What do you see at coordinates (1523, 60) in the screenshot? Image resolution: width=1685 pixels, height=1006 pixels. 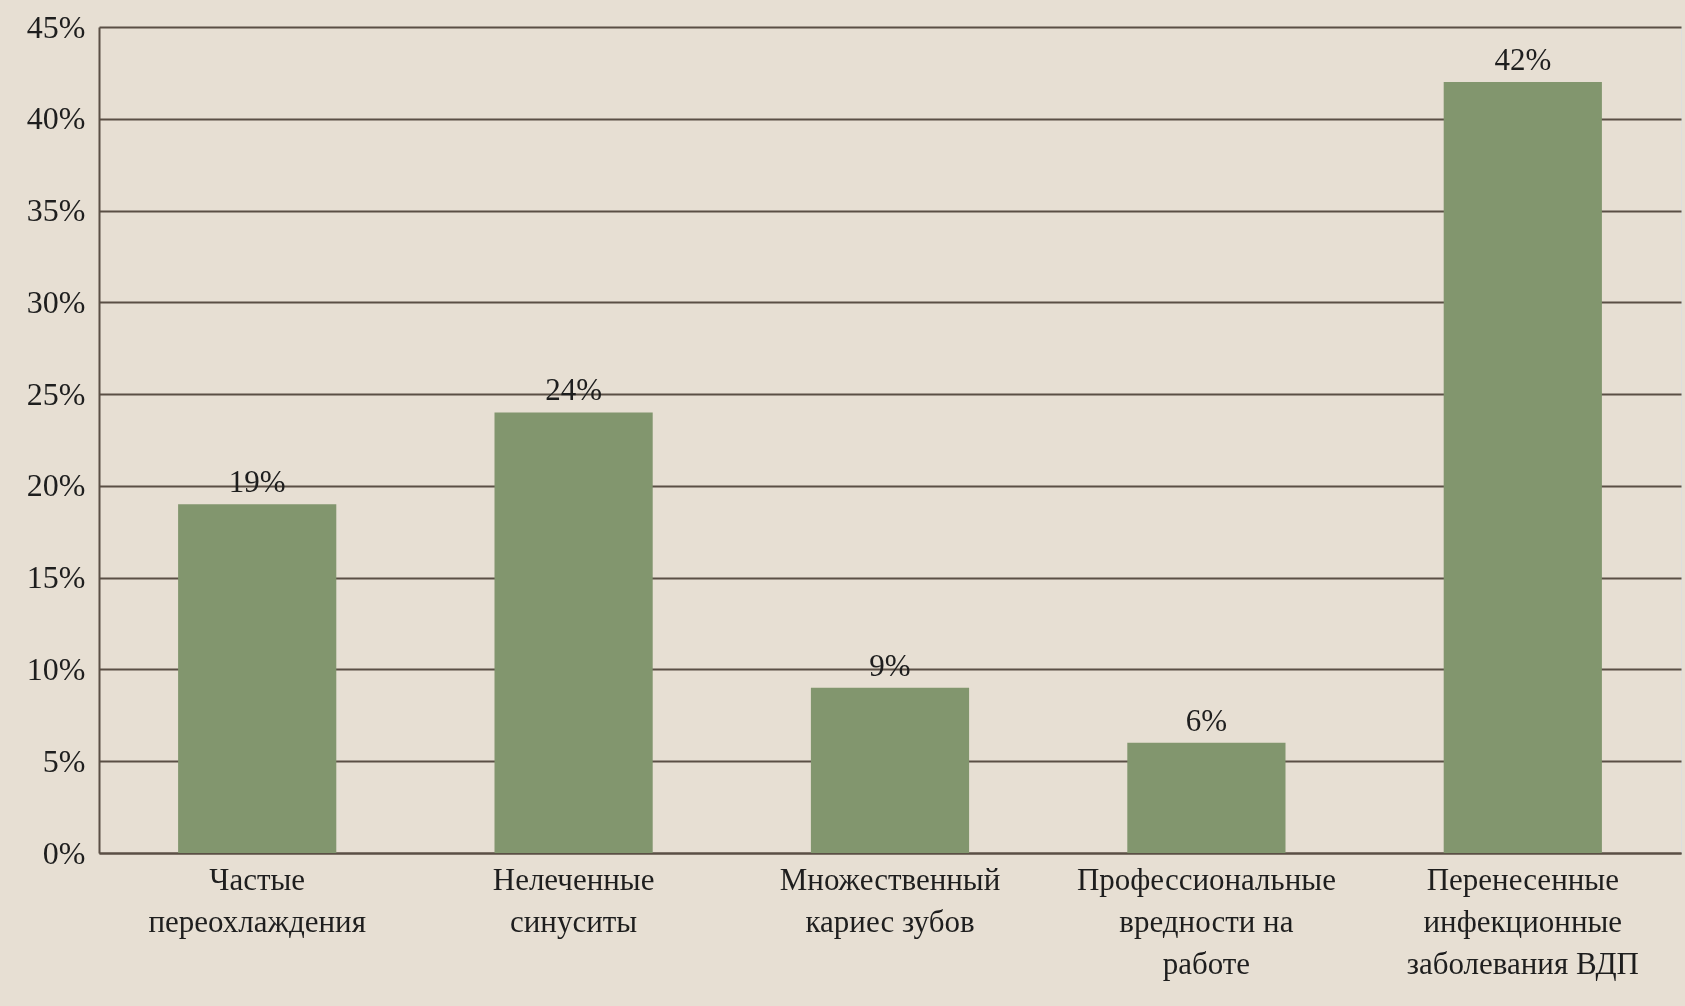 I see `data-label: 42%` at bounding box center [1523, 60].